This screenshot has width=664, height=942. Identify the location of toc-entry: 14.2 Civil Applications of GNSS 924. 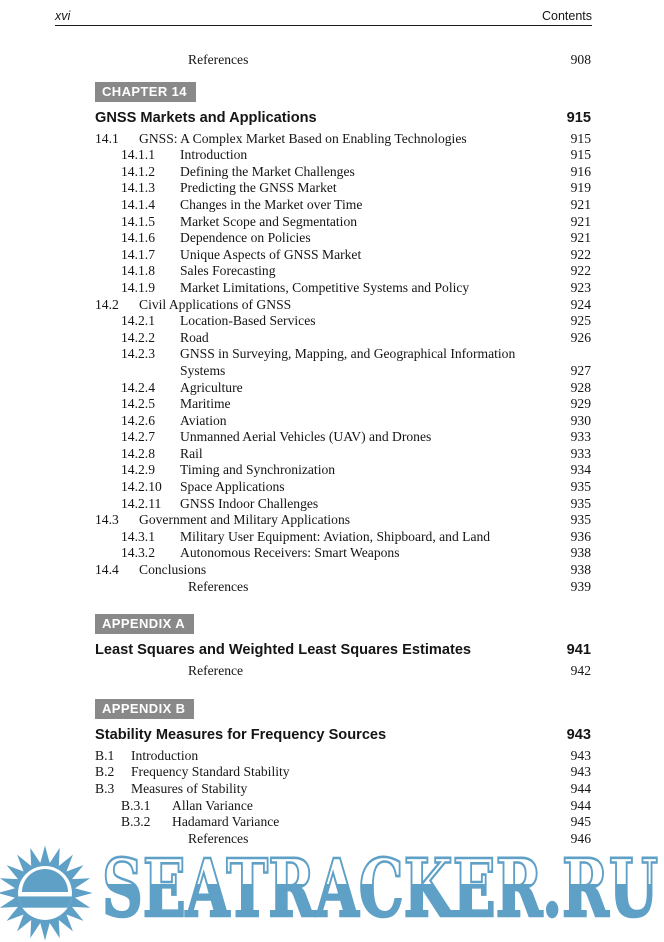
(343, 305).